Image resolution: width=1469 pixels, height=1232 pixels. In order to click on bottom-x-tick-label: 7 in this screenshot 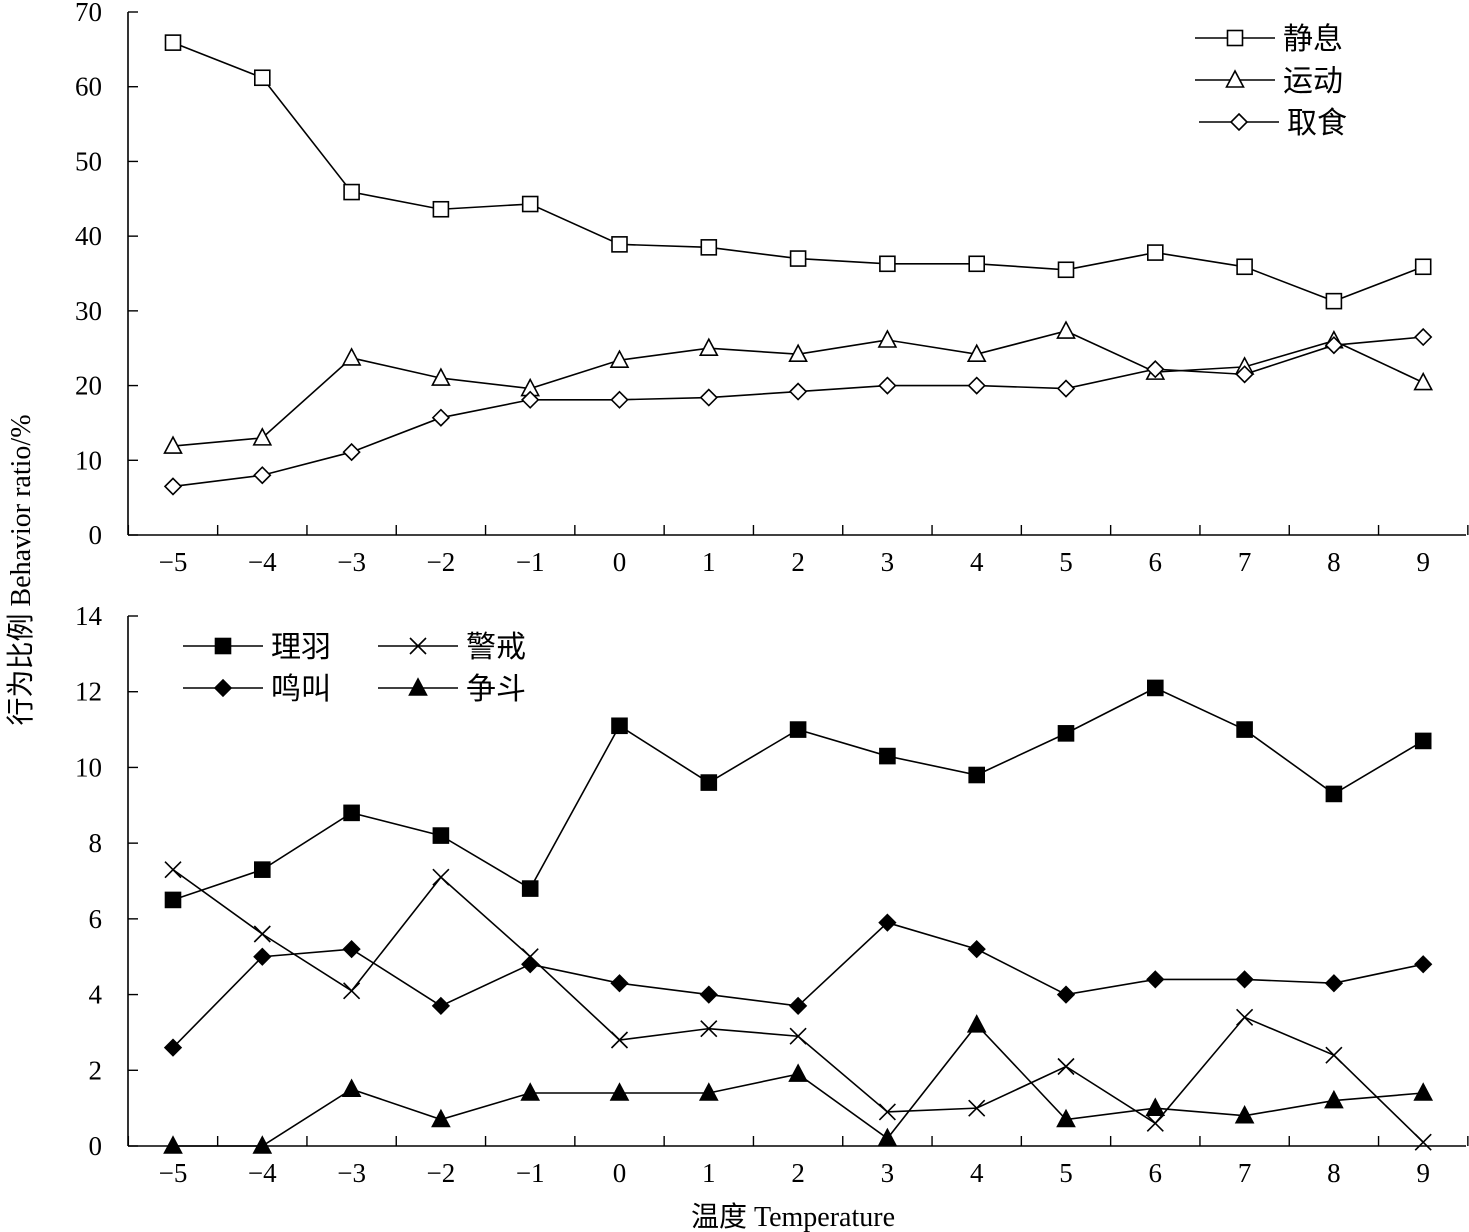, I will do `click(1245, 1173)`.